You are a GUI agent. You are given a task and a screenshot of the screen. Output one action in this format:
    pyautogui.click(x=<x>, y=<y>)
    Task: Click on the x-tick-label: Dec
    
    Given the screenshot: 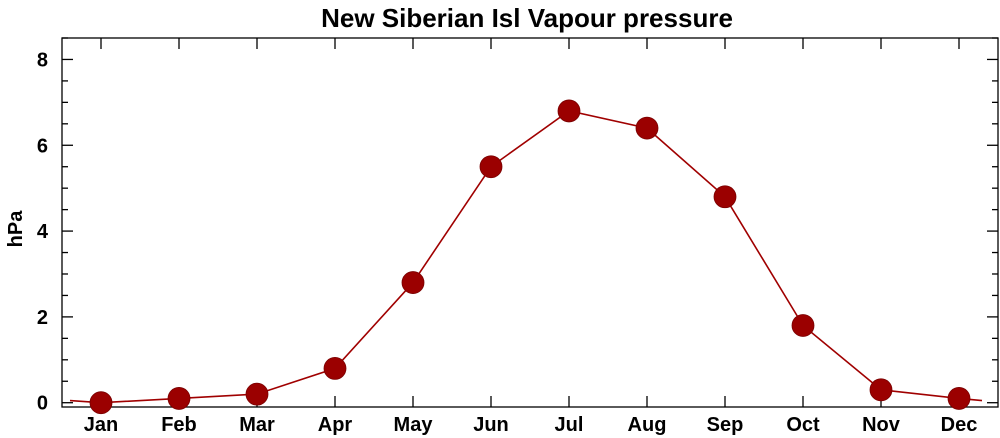 What is the action you would take?
    pyautogui.click(x=959, y=425)
    